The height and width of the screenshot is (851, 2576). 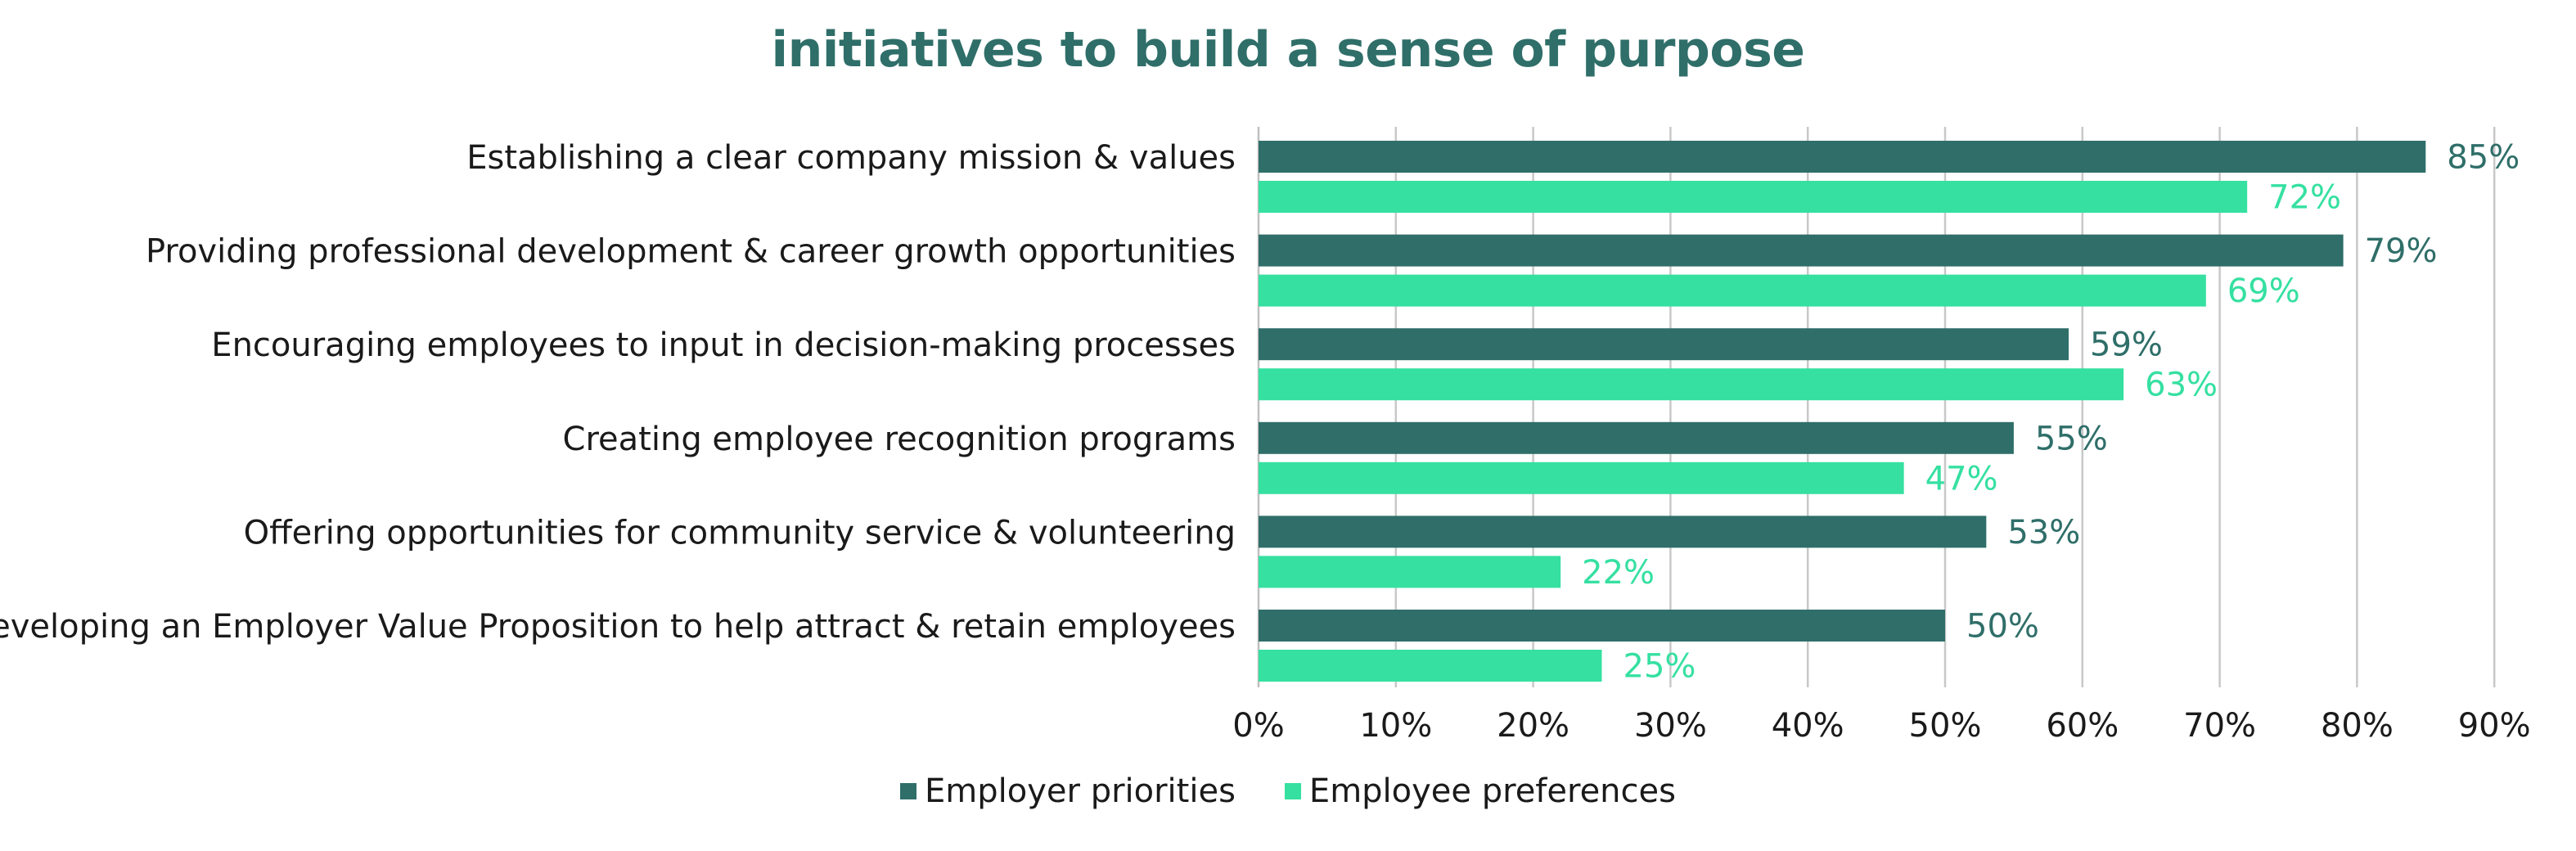 I want to click on data-label-employer: 55%, so click(x=2071, y=438).